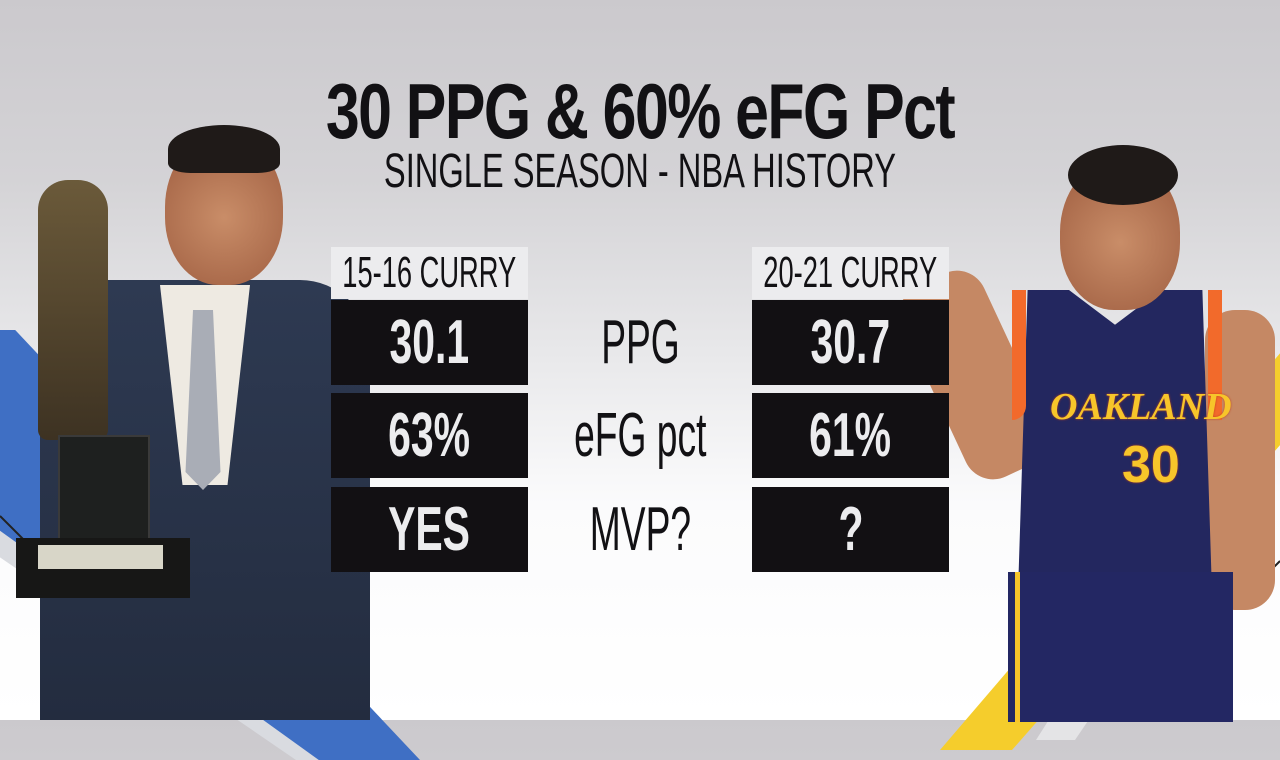 The image size is (1280, 760). I want to click on row-label-ppg: PPG, so click(640, 342).